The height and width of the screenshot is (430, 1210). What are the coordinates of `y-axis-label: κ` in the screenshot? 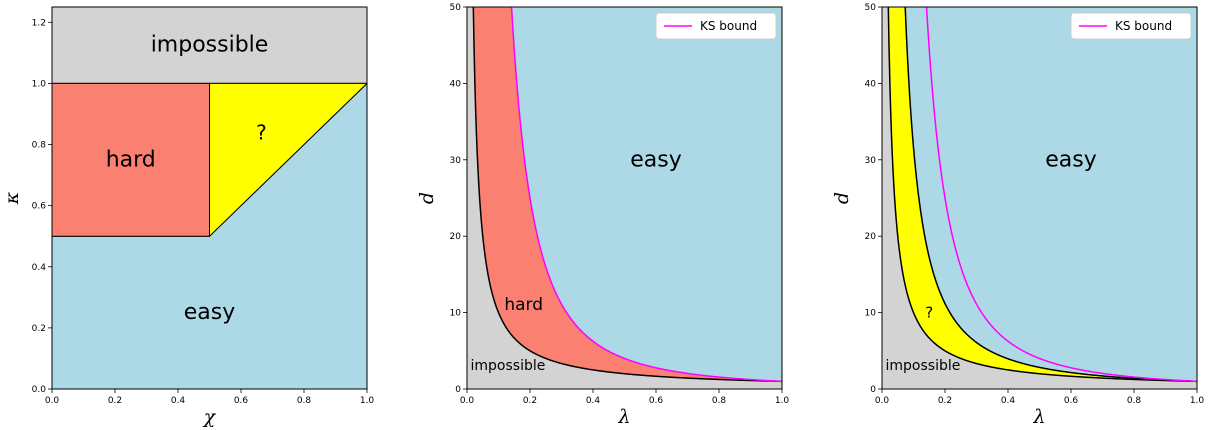 It's located at (12, 198).